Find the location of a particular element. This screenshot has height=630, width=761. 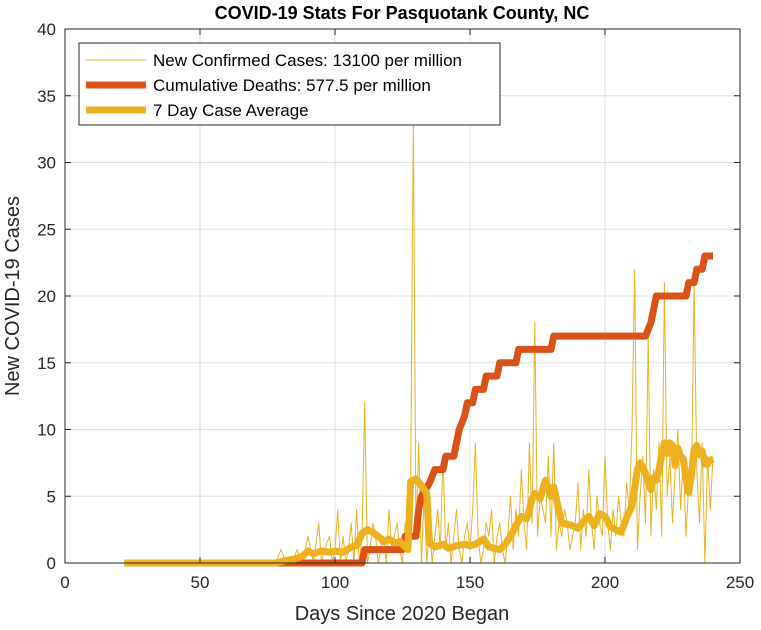

y-tick-label: 10 is located at coordinates (46, 430).